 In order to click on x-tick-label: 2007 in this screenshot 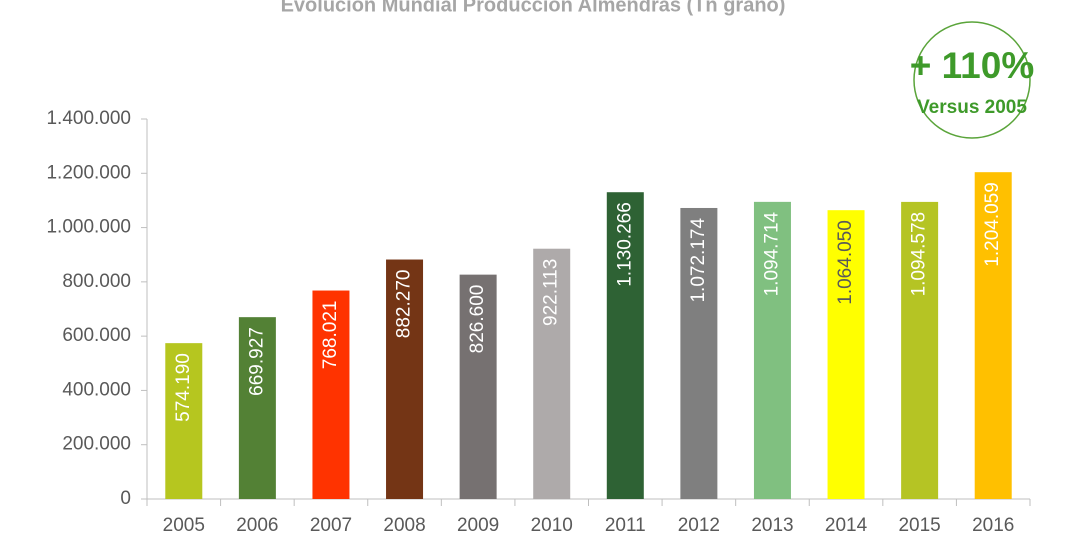, I will do `click(331, 525)`.